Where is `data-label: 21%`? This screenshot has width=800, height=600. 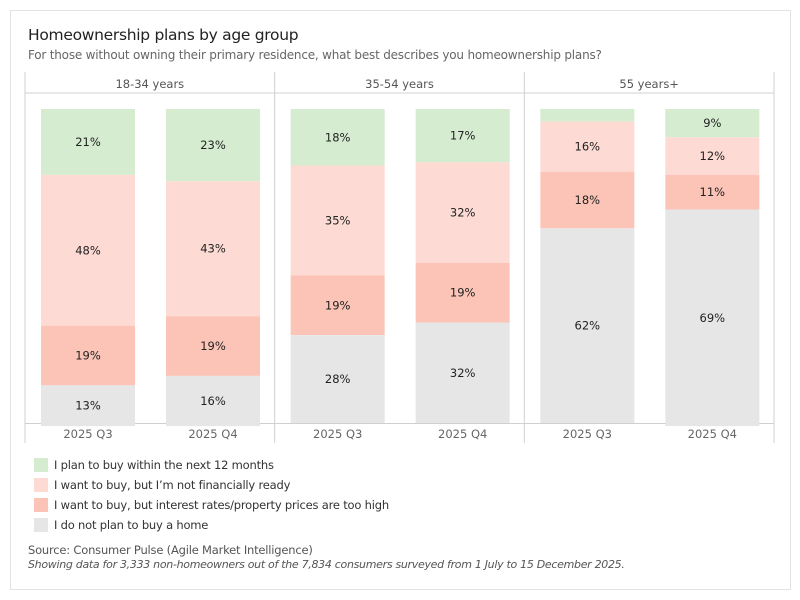
data-label: 21% is located at coordinates (88, 142).